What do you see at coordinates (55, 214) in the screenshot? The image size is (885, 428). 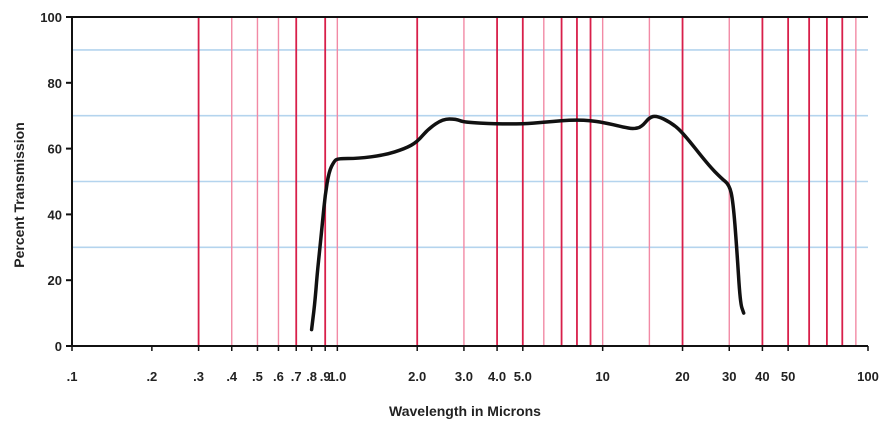 I see `y-tick-label: 40` at bounding box center [55, 214].